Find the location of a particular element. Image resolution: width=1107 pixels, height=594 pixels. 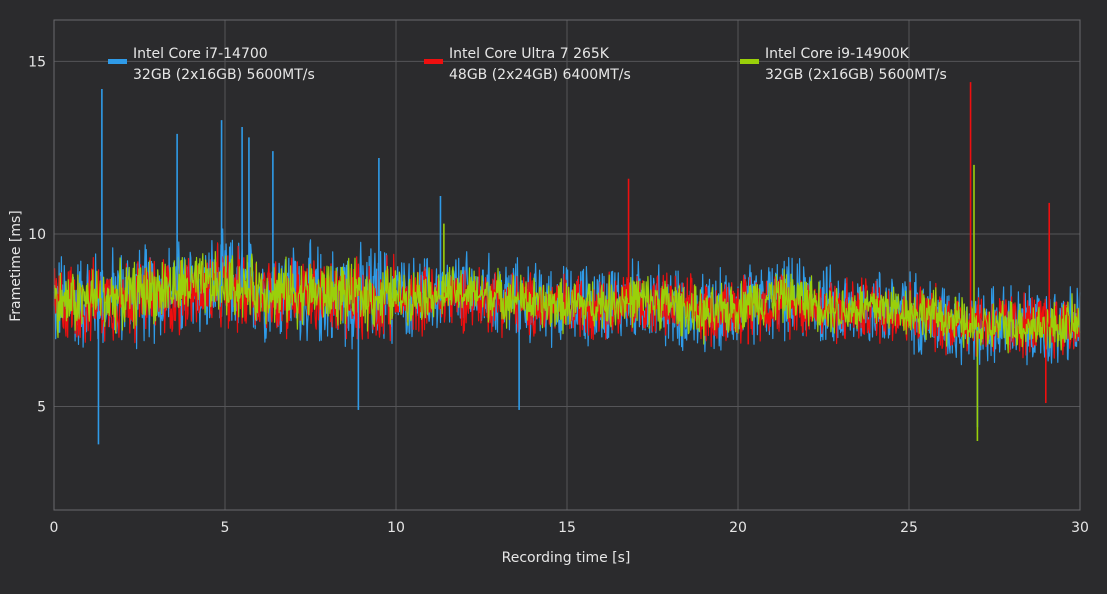

y-axis-ticks: 5 10 15 is located at coordinates (37, 234).